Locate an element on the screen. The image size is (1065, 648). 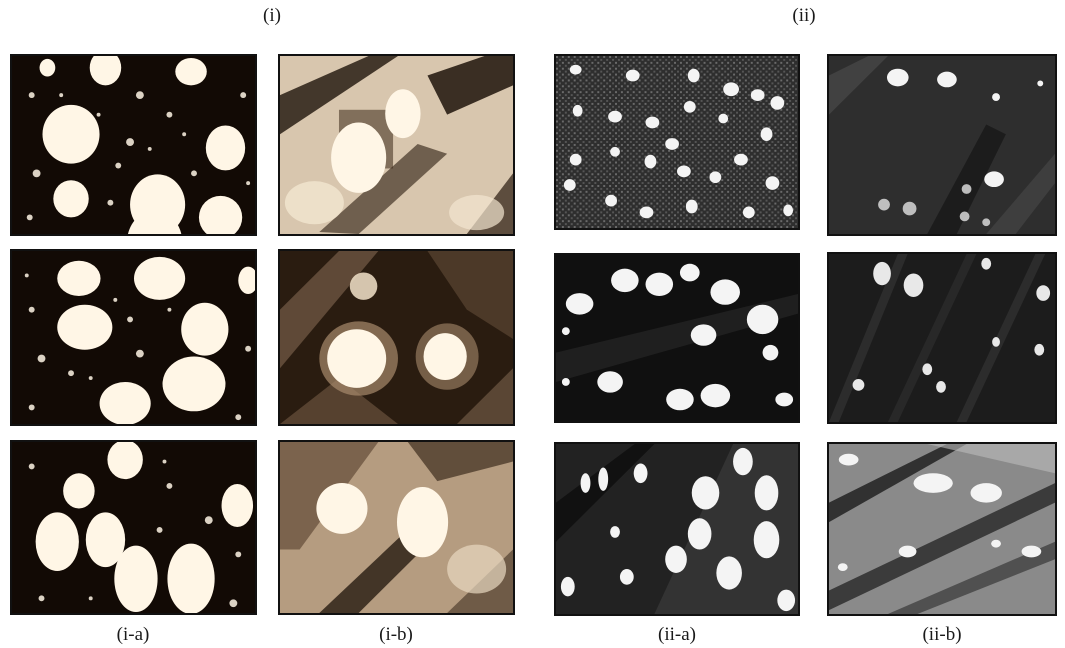
group-label-i: (i) is located at coordinates (272, 15).